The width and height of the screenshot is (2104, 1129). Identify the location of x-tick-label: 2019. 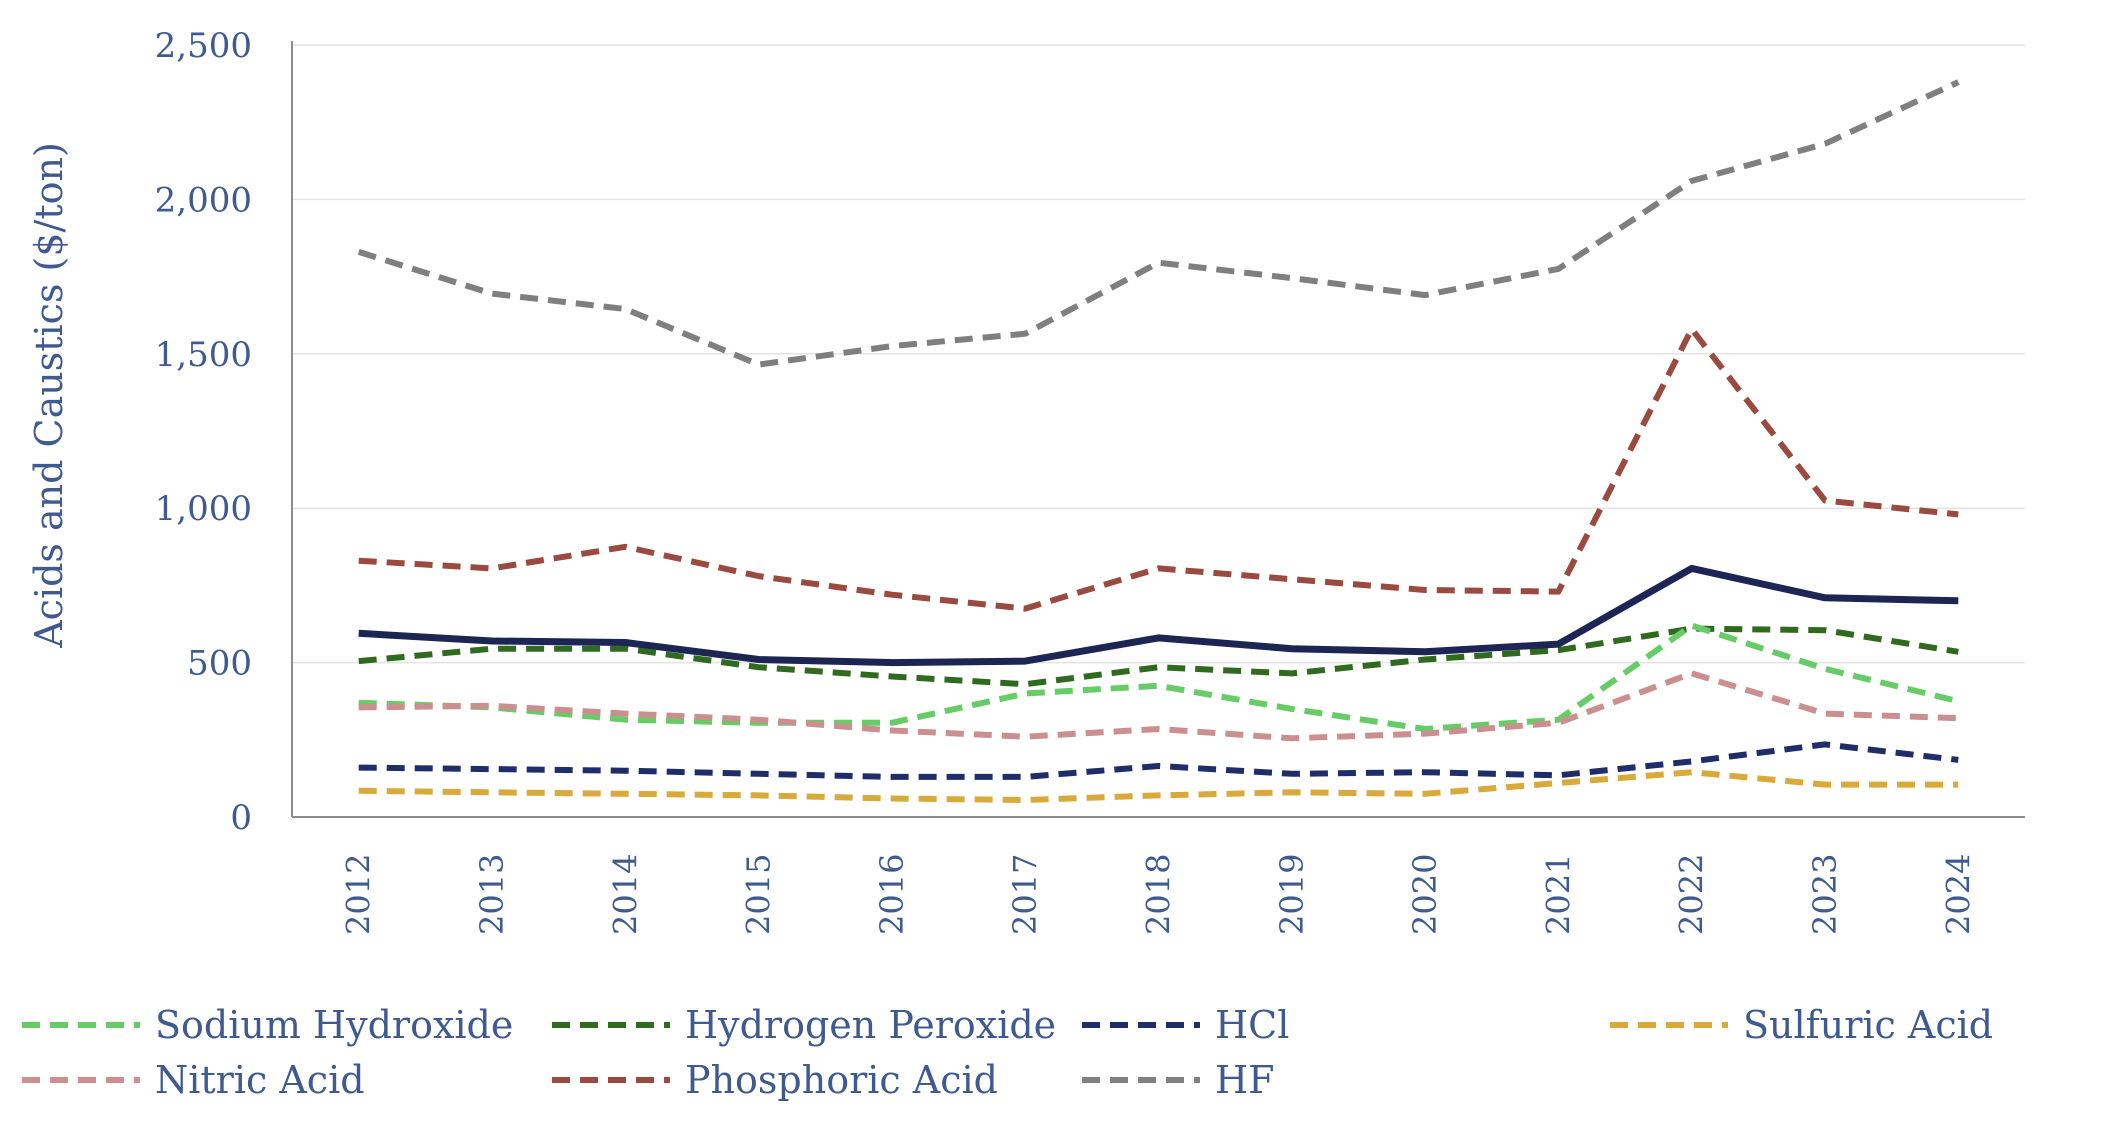
(1292, 894).